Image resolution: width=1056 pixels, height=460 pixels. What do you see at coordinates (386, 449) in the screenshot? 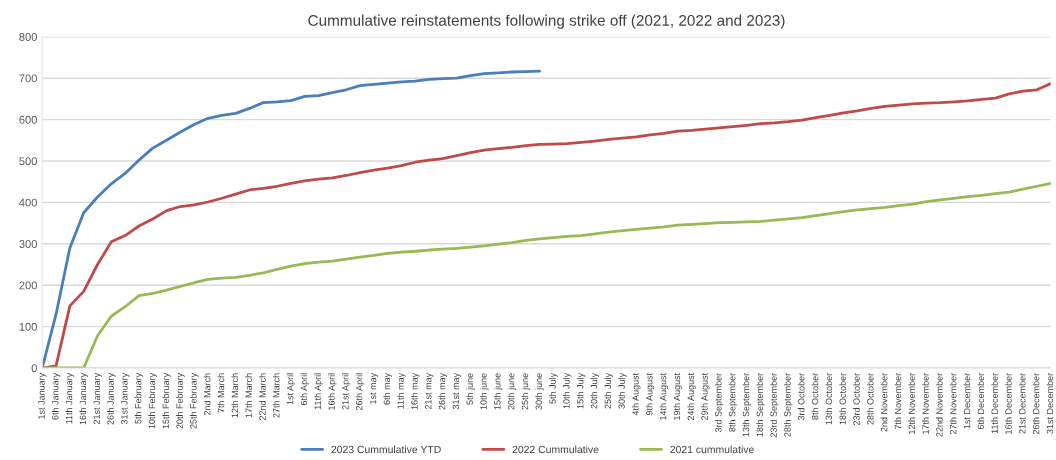
I see `legend-label: 2023 Cummulative YTD` at bounding box center [386, 449].